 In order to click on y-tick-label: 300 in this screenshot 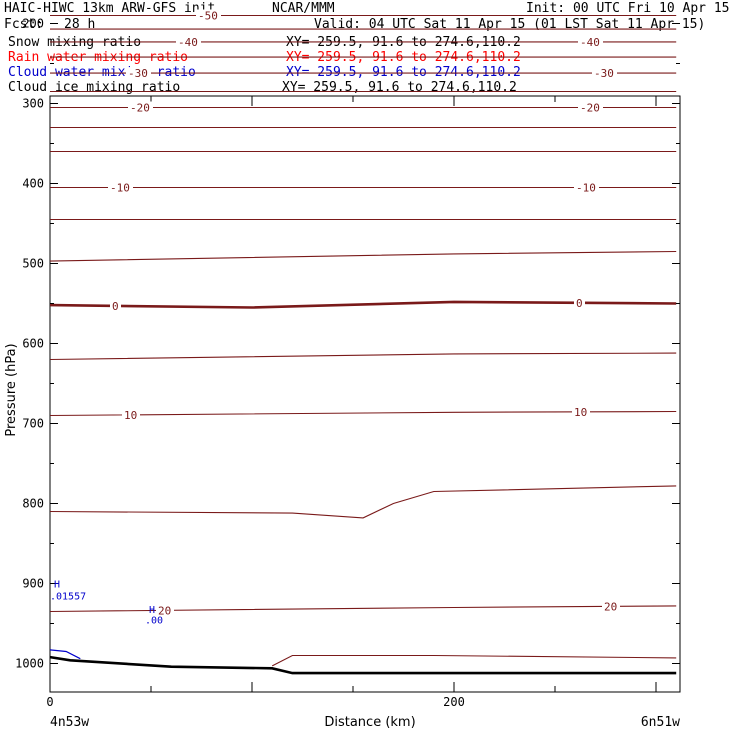, I will do `click(33, 104)`.